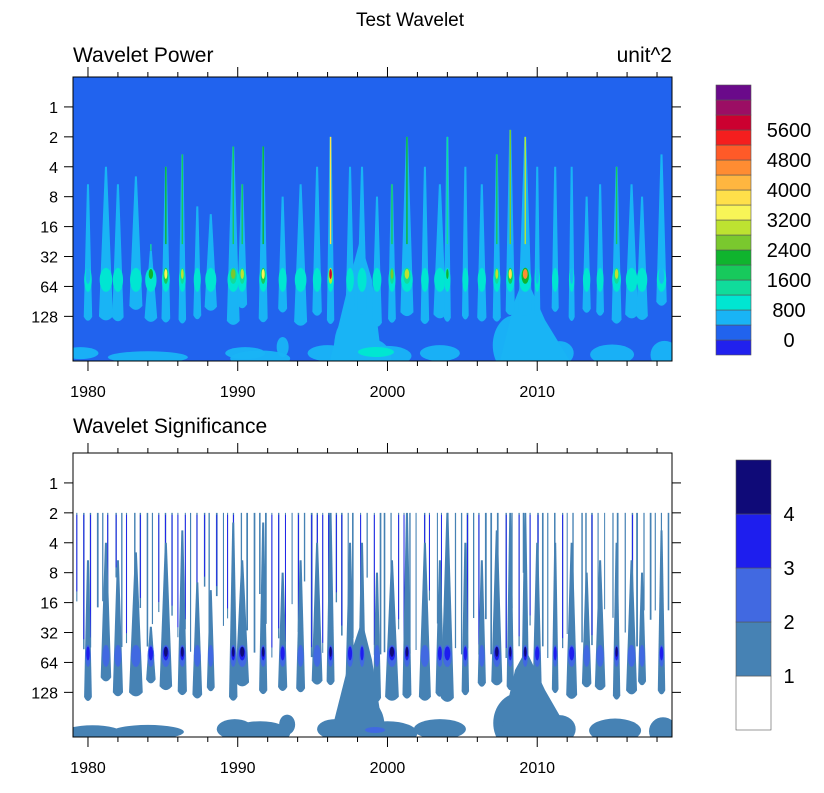 Image resolution: width=824 pixels, height=793 pixels. I want to click on significance-x-tick-label: 1980, so click(88, 768).